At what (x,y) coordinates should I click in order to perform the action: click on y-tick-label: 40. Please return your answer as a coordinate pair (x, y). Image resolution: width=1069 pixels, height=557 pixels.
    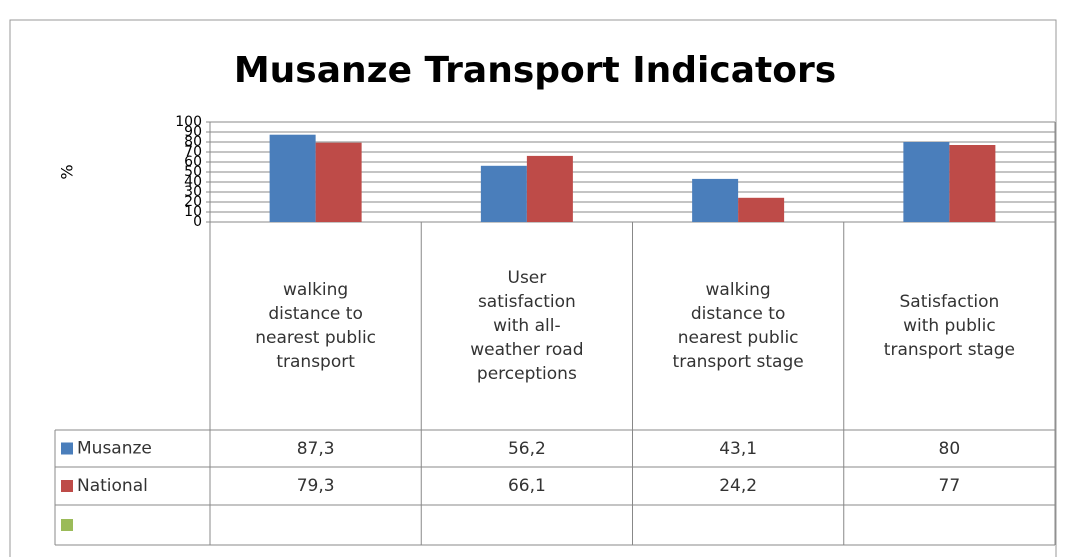
    Looking at the image, I should click on (193, 182).